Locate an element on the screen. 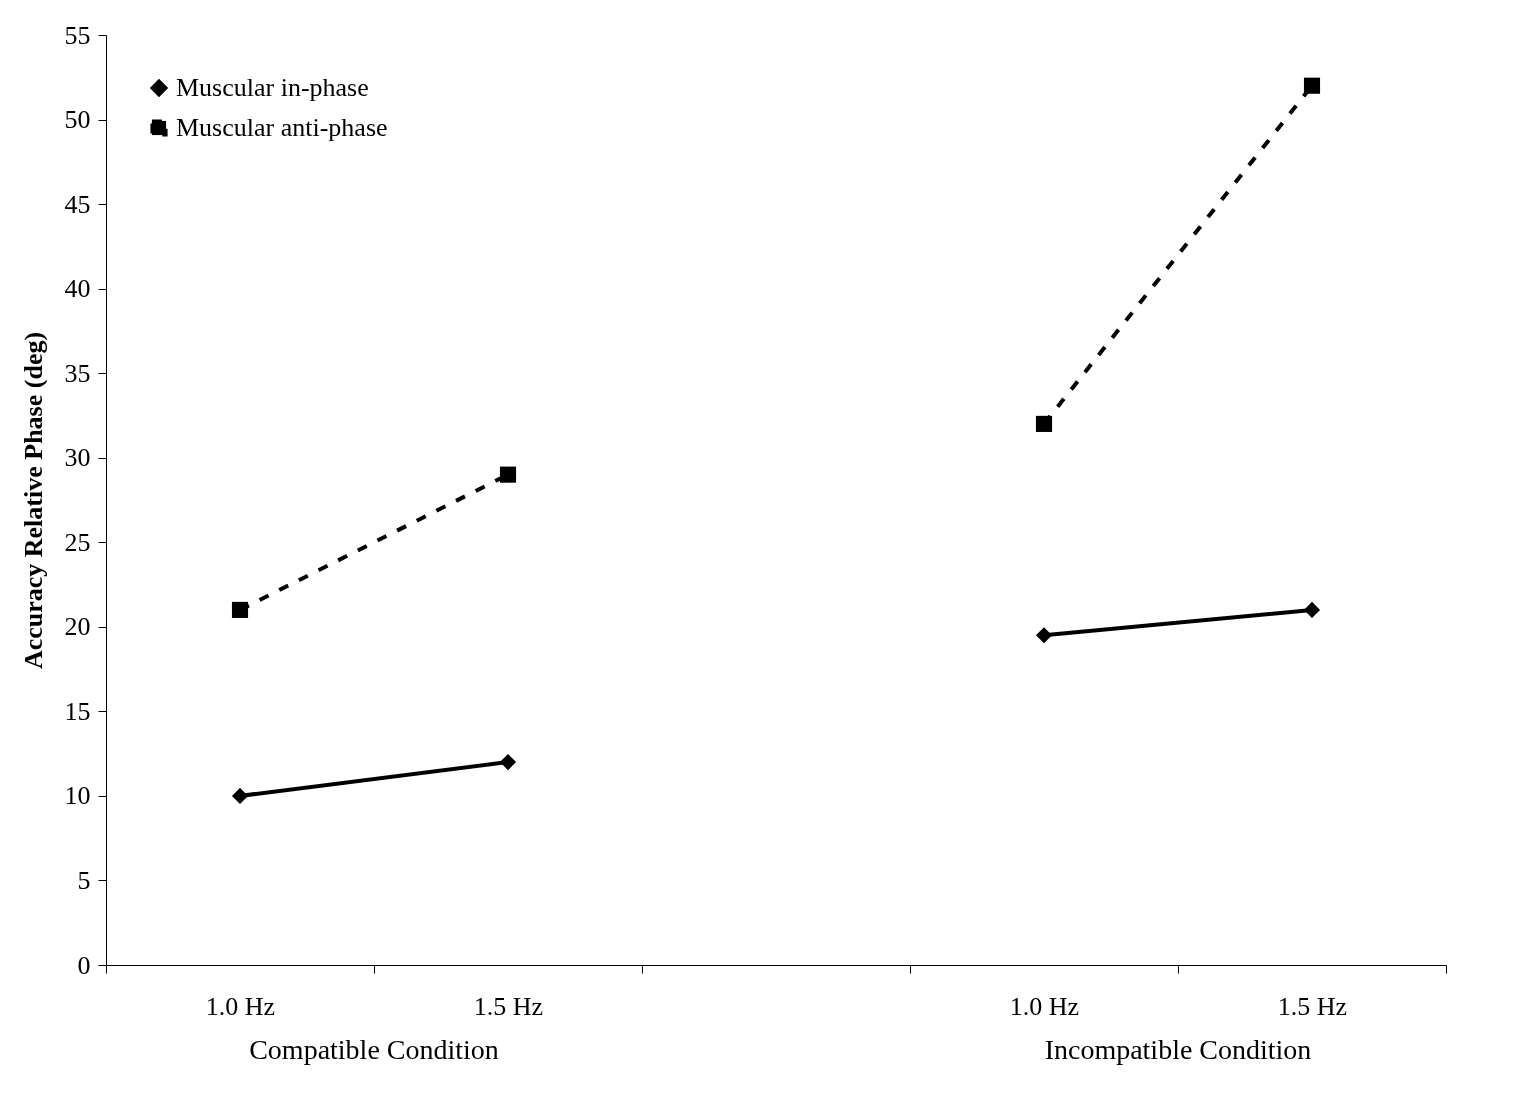 This screenshot has height=1099, width=1517. y-tick-label: 35 is located at coordinates (77, 373).